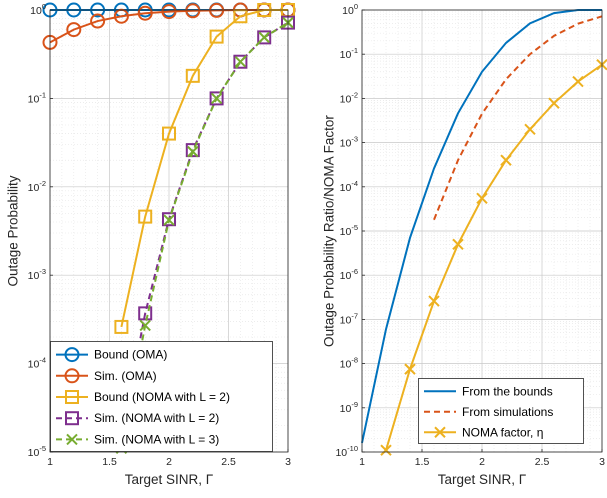 This screenshot has height=498, width=607. Describe the element at coordinates (329, 231) in the screenshot. I see `y-axis-label: Outage Probability Ratio/NOMA Factor` at that location.